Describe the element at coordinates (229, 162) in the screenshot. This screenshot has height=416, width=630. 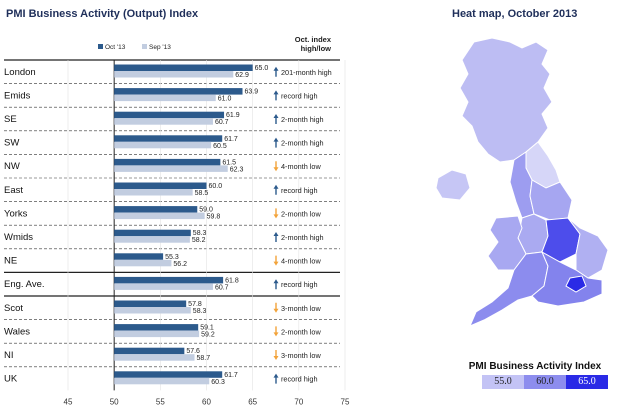
I see `data-label-oct: 61.5` at that location.